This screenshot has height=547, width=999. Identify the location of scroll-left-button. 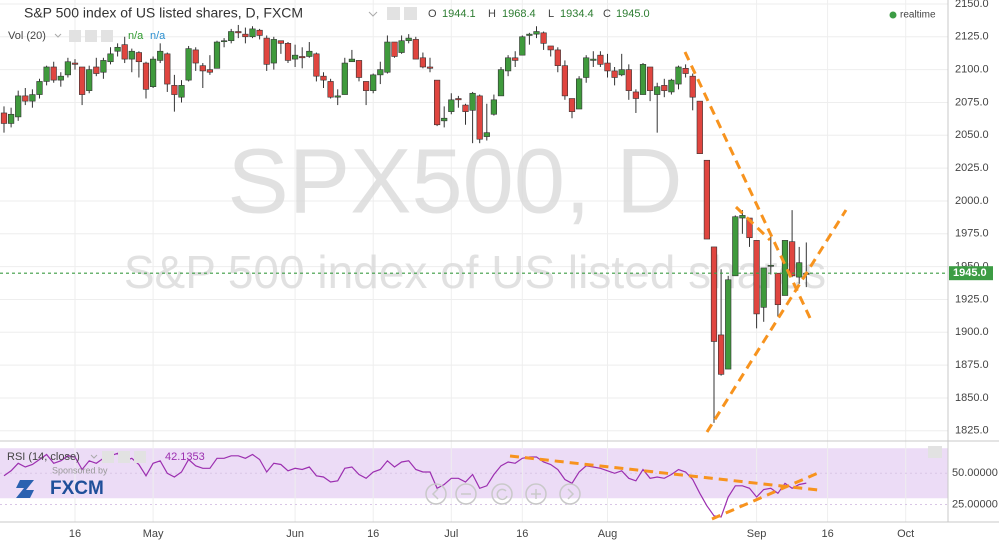
(436, 494).